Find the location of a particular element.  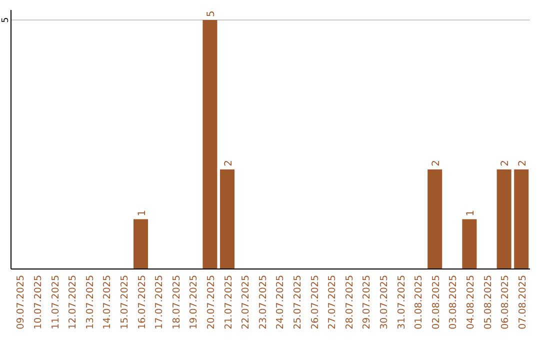

x-tick-label: 27.07.2025 is located at coordinates (332, 302).